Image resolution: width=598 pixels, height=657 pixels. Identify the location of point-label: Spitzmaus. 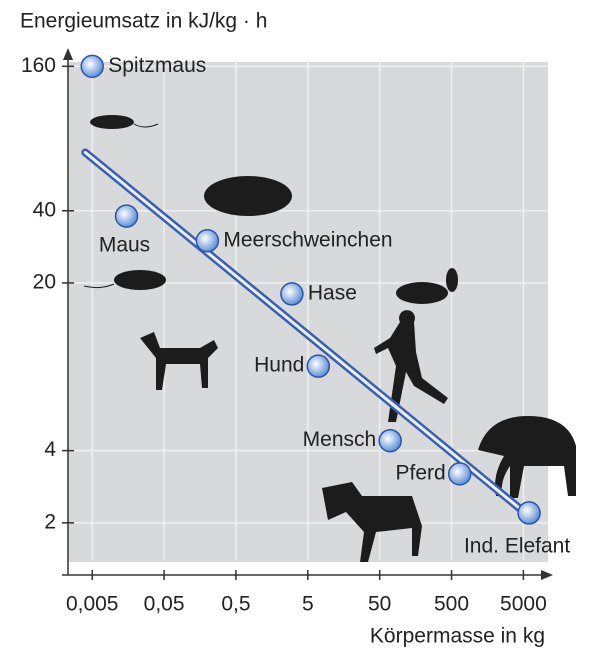
(157, 65).